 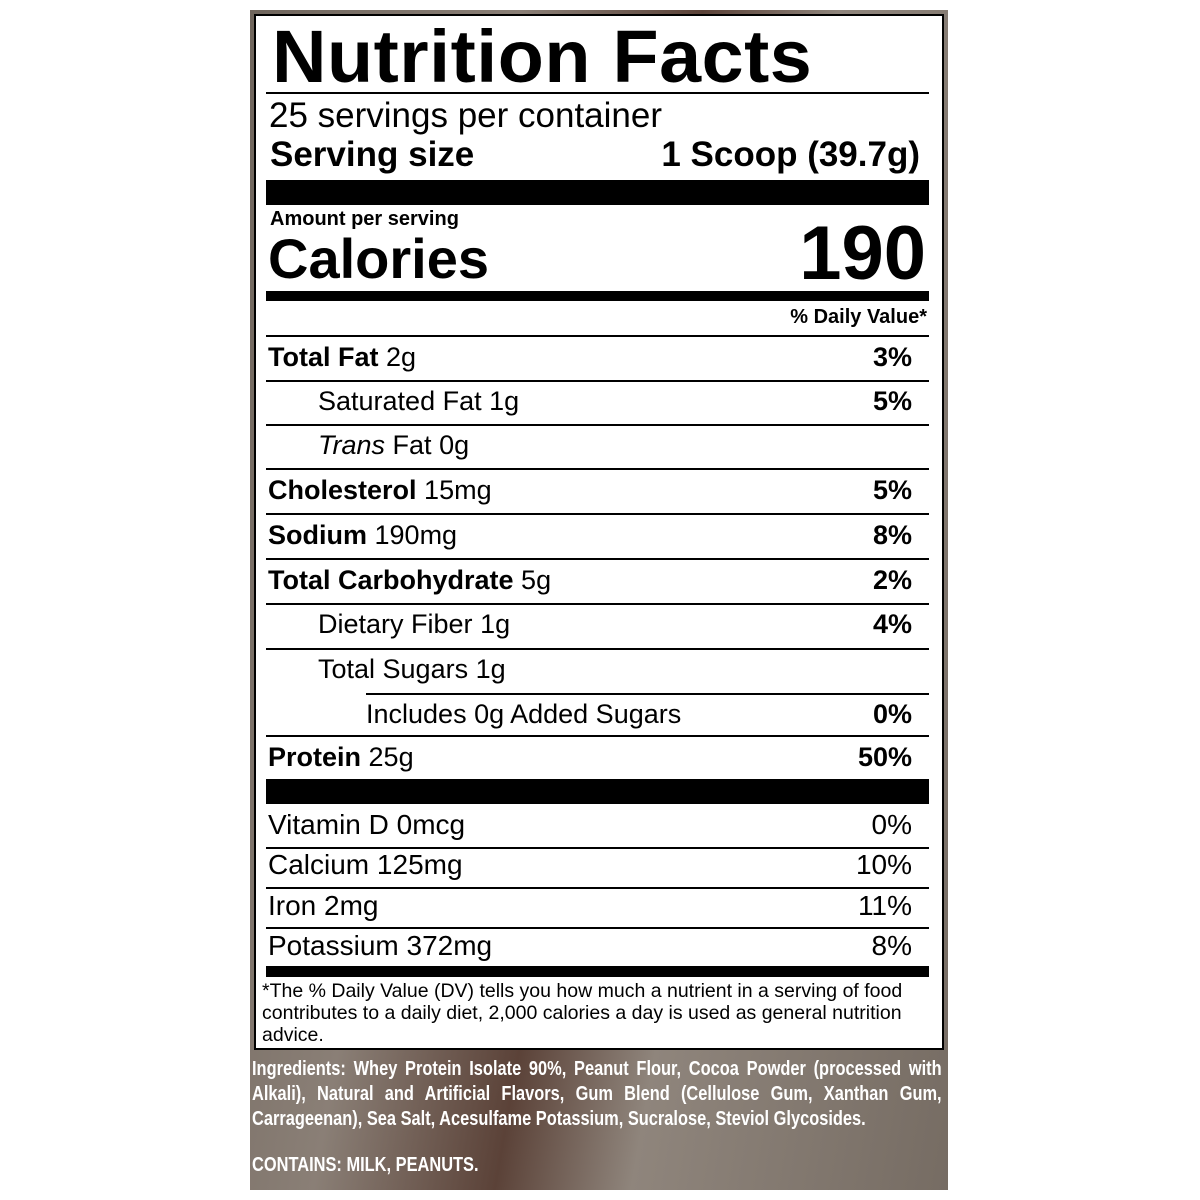 I want to click on nutrient-daily-value: 4%, so click(x=892, y=624).